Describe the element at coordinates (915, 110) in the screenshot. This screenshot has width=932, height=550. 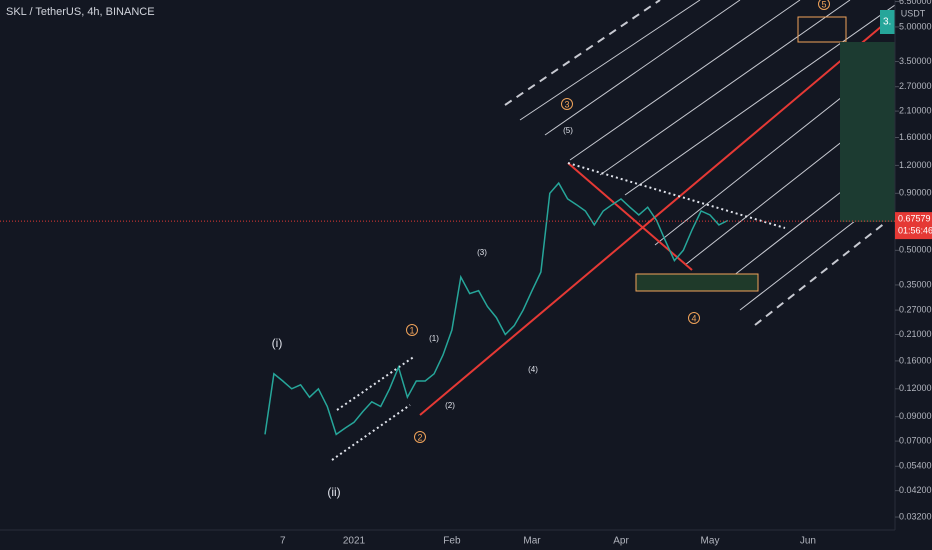
I see `y-tick-label: 2.10000` at that location.